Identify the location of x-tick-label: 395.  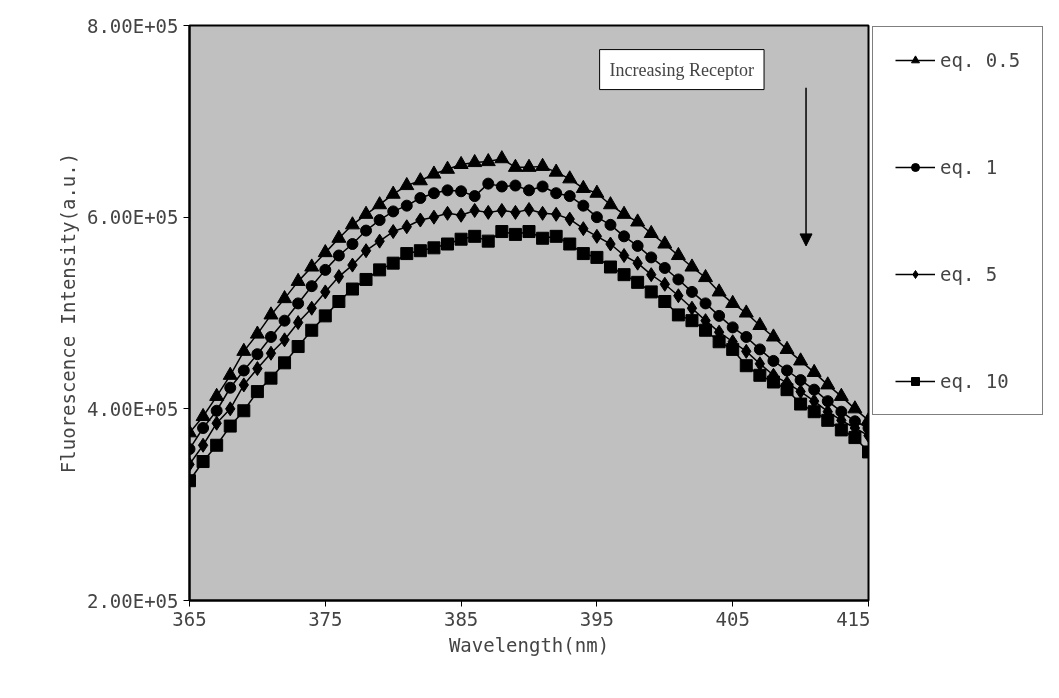
(597, 618).